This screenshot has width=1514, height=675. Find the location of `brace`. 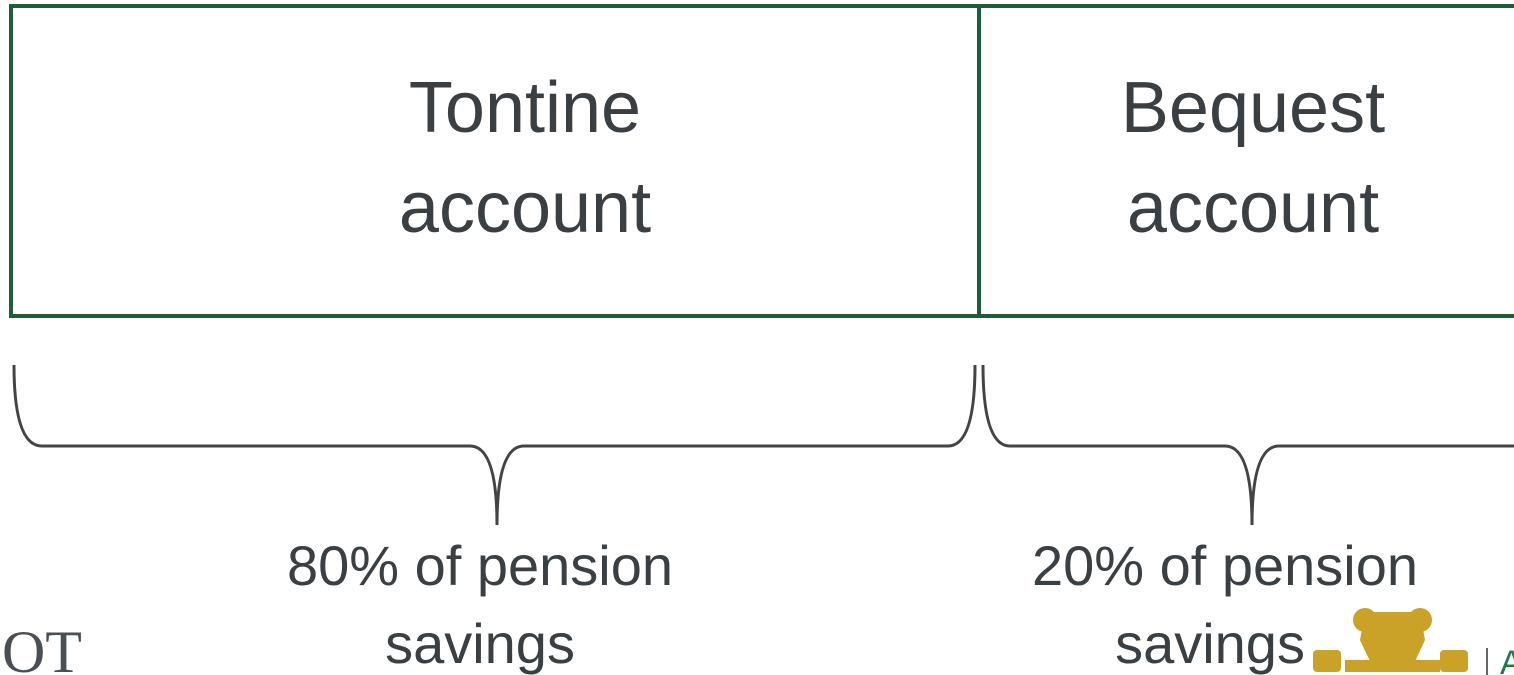

brace is located at coordinates (1247, 445).